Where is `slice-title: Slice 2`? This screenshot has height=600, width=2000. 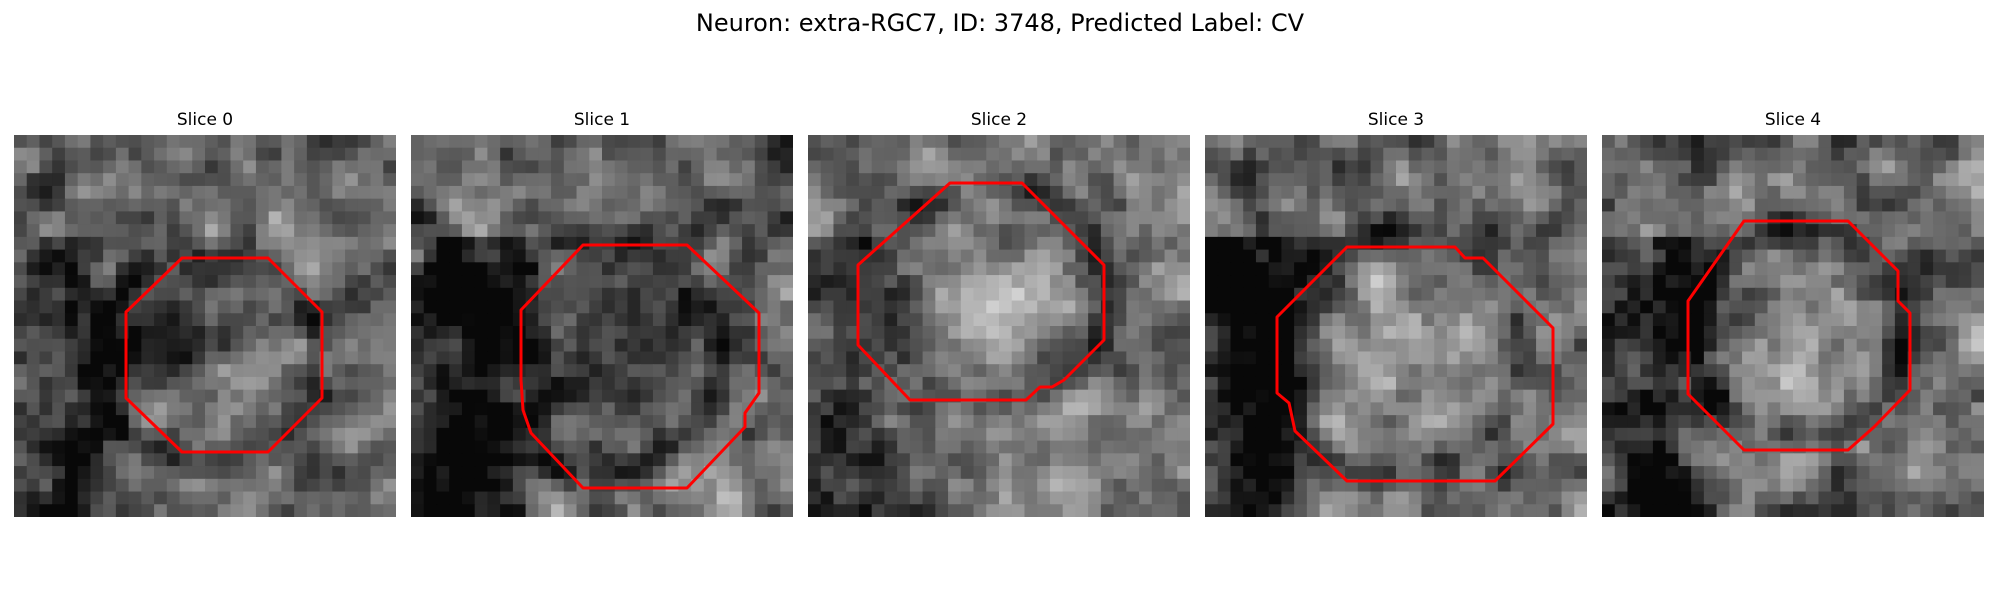
slice-title: Slice 2 is located at coordinates (999, 120).